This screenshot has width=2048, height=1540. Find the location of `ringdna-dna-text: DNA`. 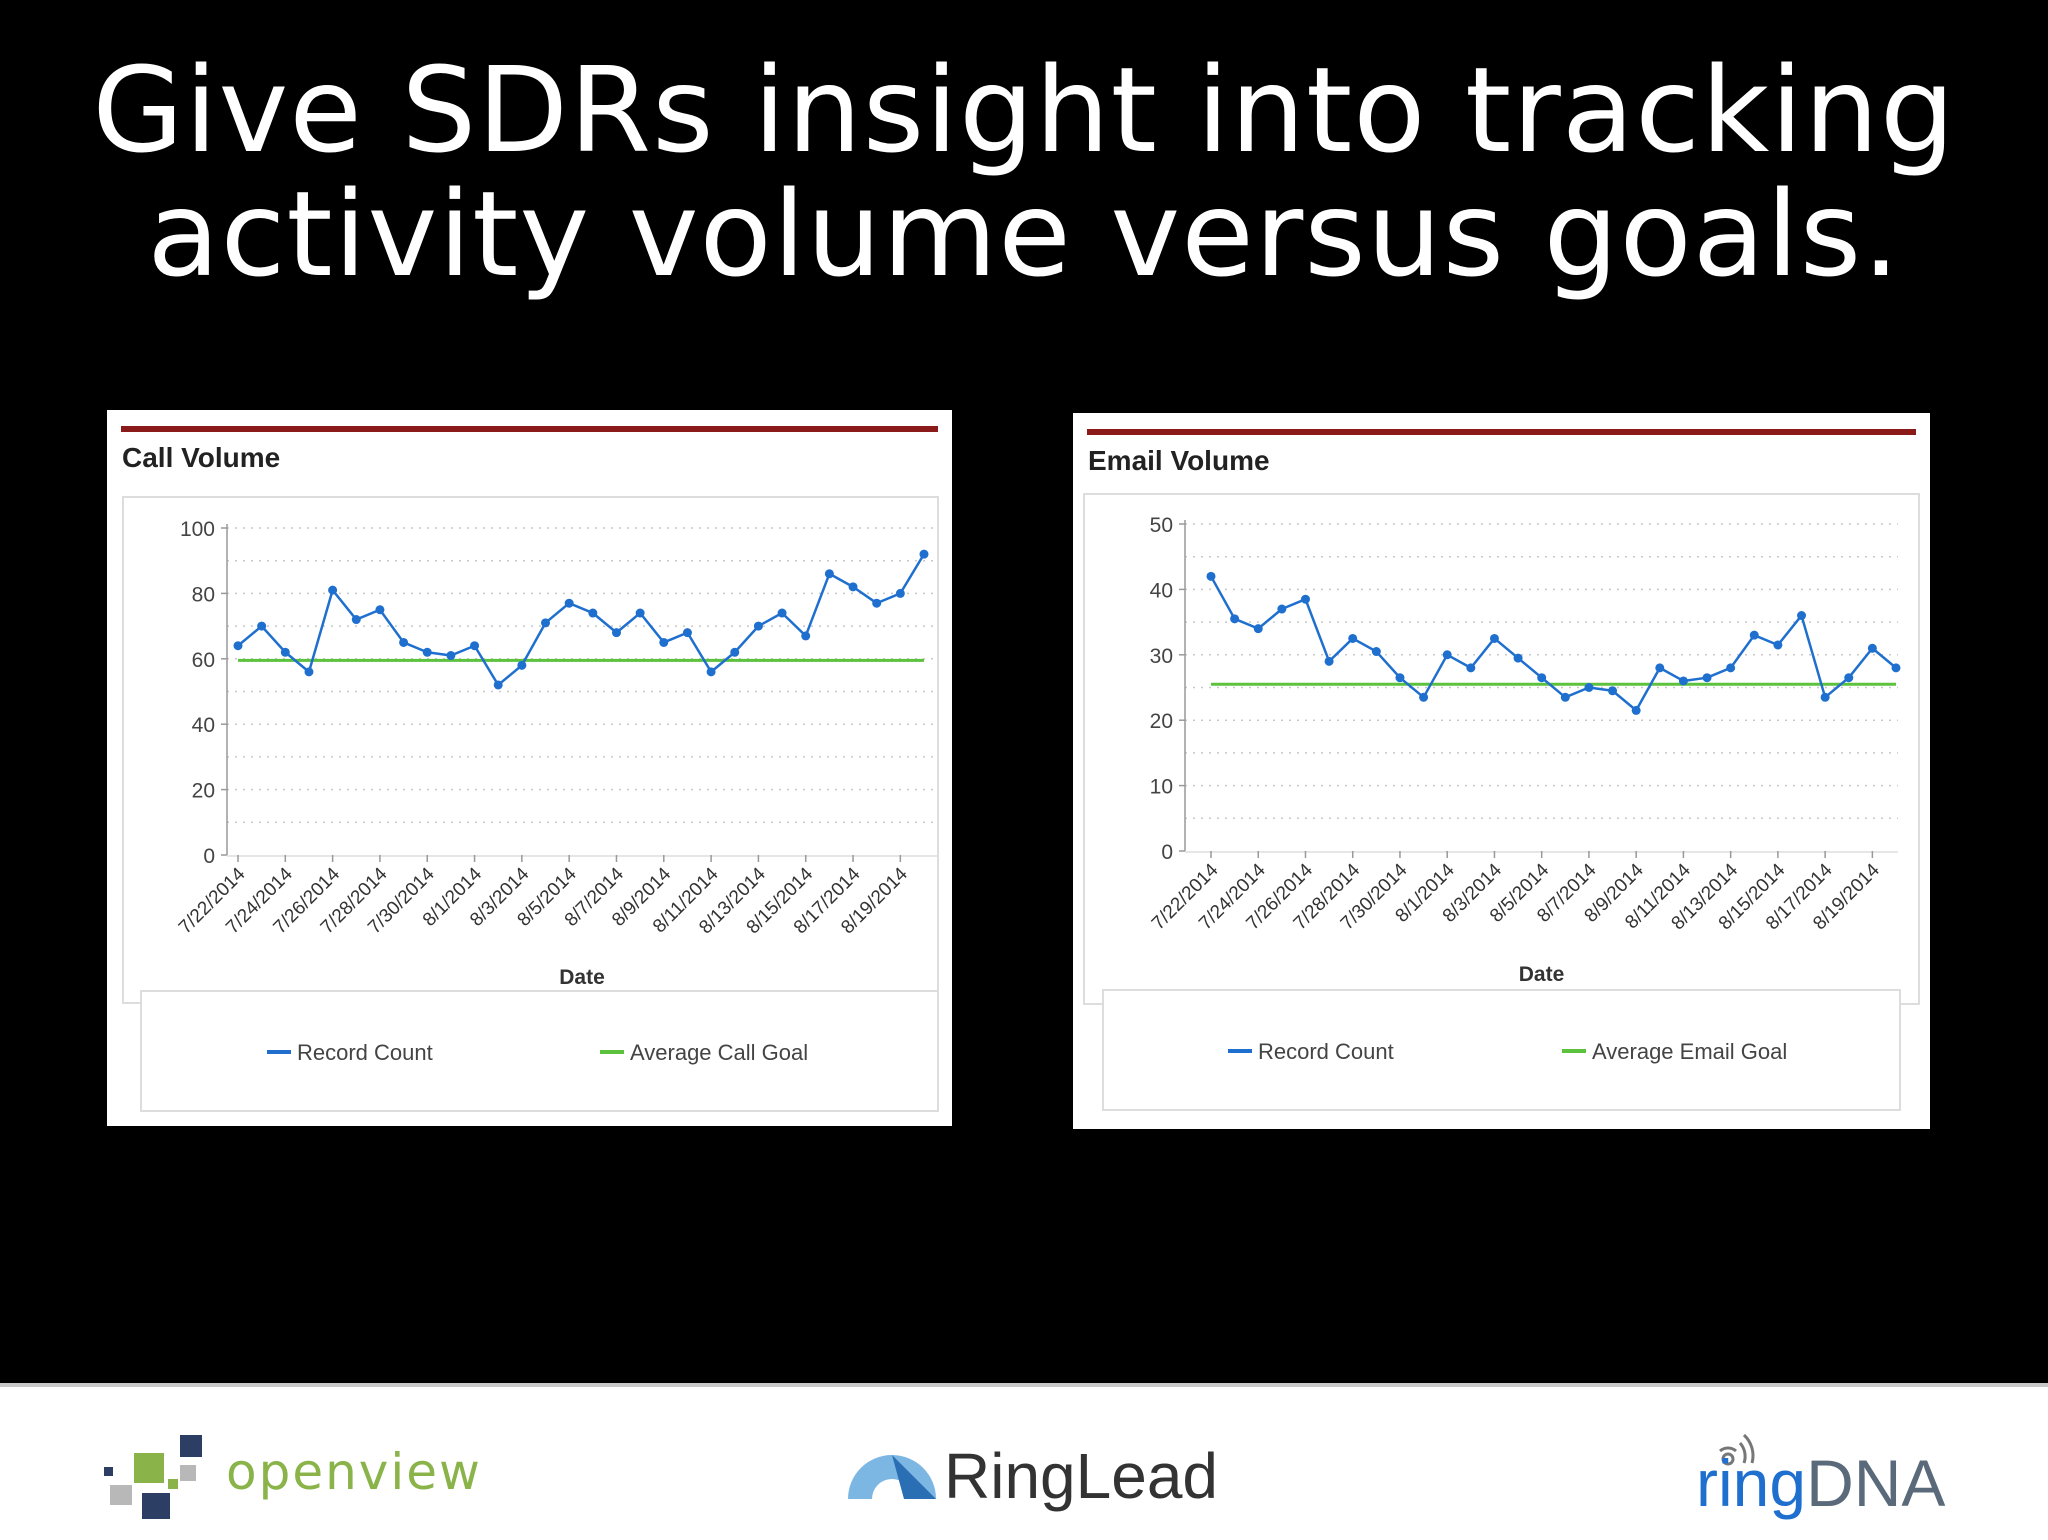

ringdna-dna-text: DNA is located at coordinates (1876, 1483).